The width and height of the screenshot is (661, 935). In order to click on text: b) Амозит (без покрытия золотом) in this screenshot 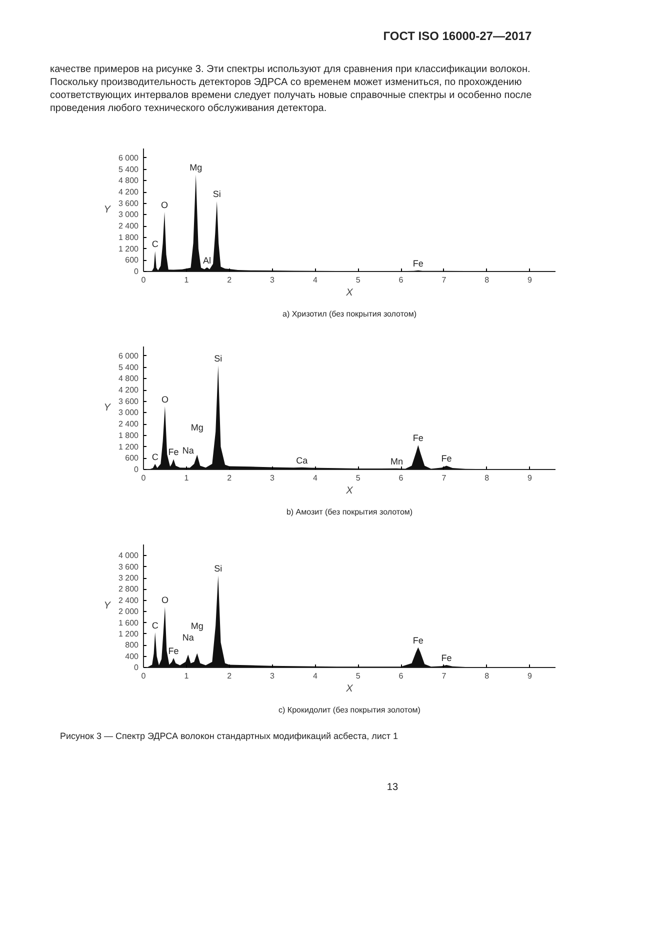, I will do `click(349, 512)`.